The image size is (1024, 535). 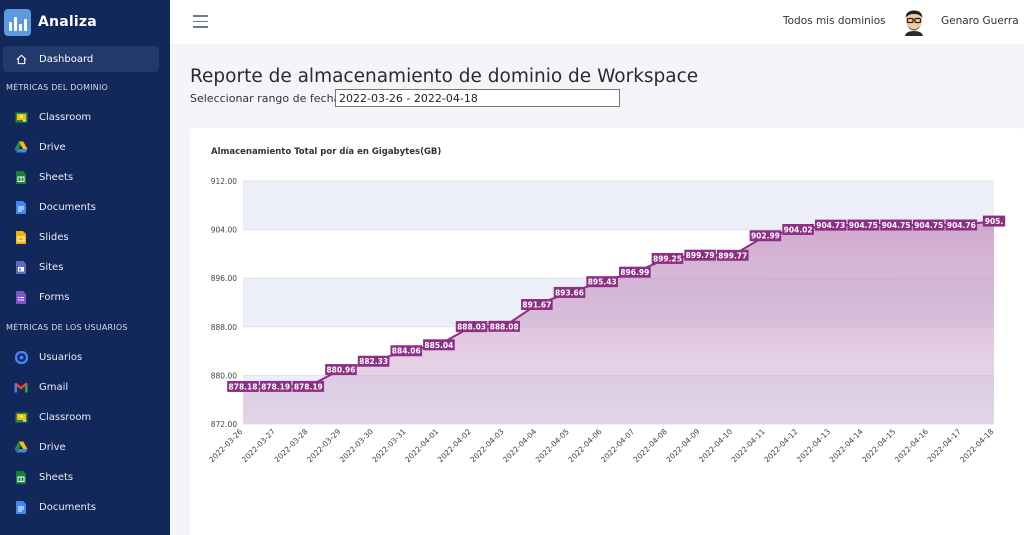 What do you see at coordinates (17, 22) in the screenshot?
I see `analytics-logo-icon` at bounding box center [17, 22].